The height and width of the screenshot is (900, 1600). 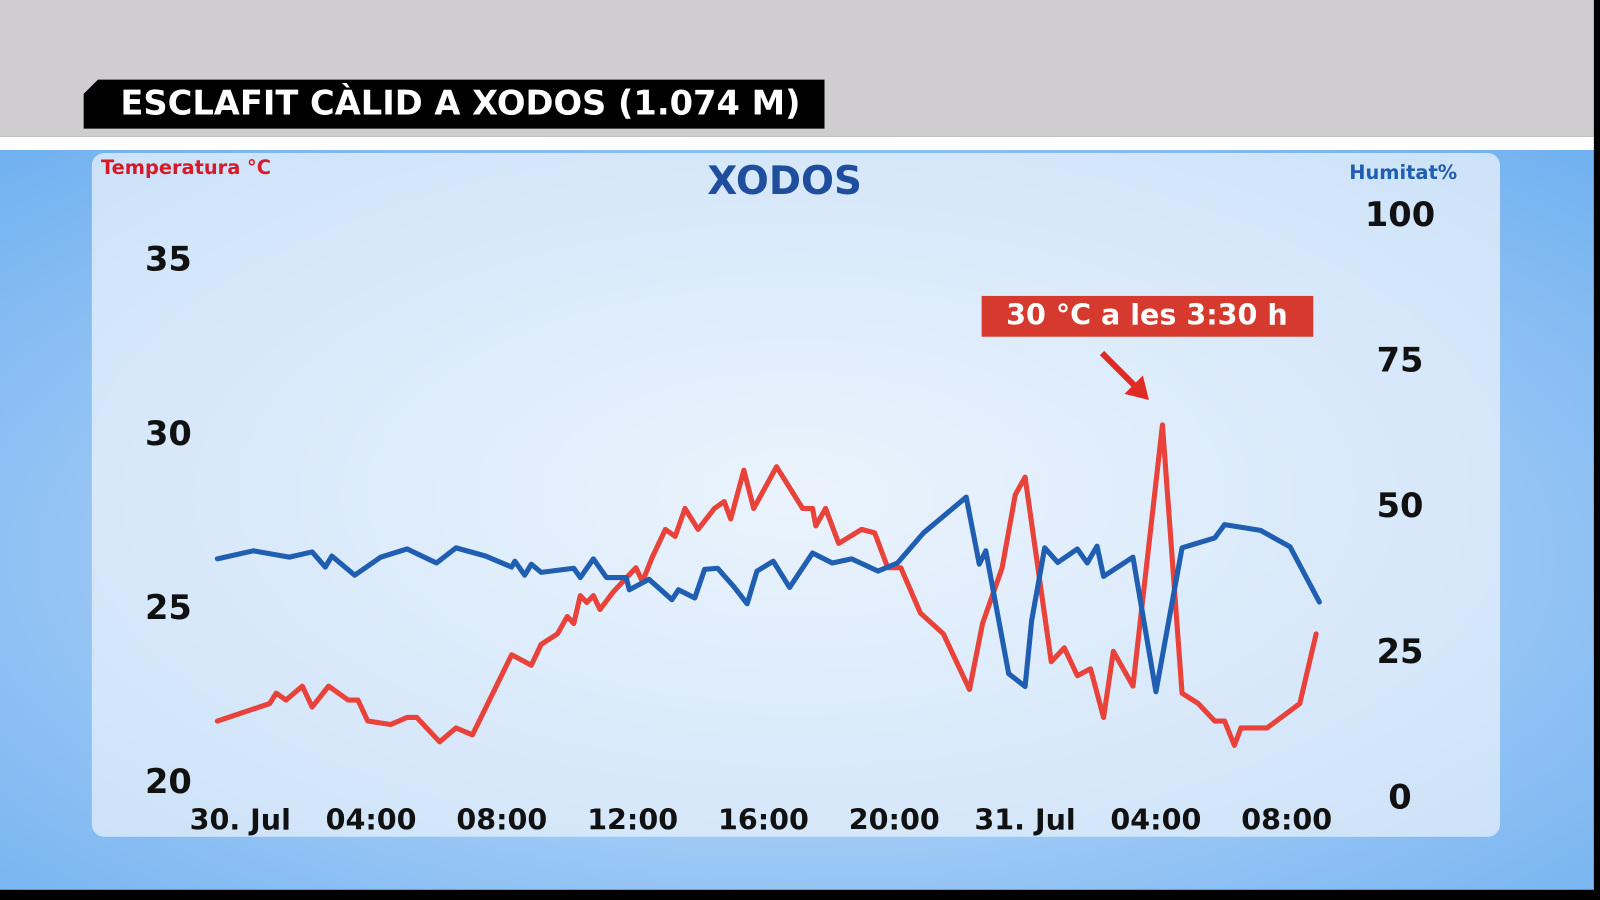 What do you see at coordinates (1403, 172) in the screenshot?
I see `y2-axis-label: Humitat%` at bounding box center [1403, 172].